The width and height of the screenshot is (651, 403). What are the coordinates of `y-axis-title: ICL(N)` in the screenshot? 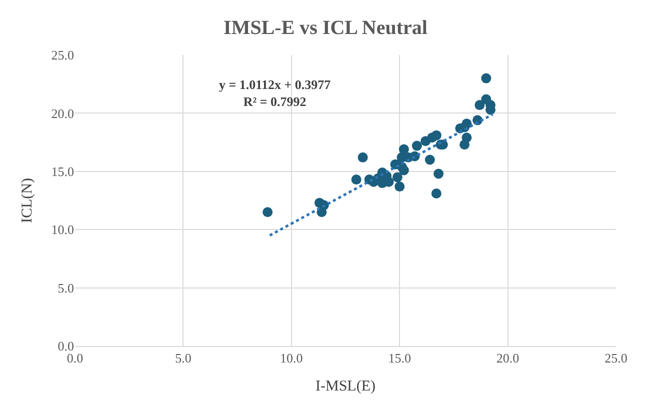 It's located at (28, 200).